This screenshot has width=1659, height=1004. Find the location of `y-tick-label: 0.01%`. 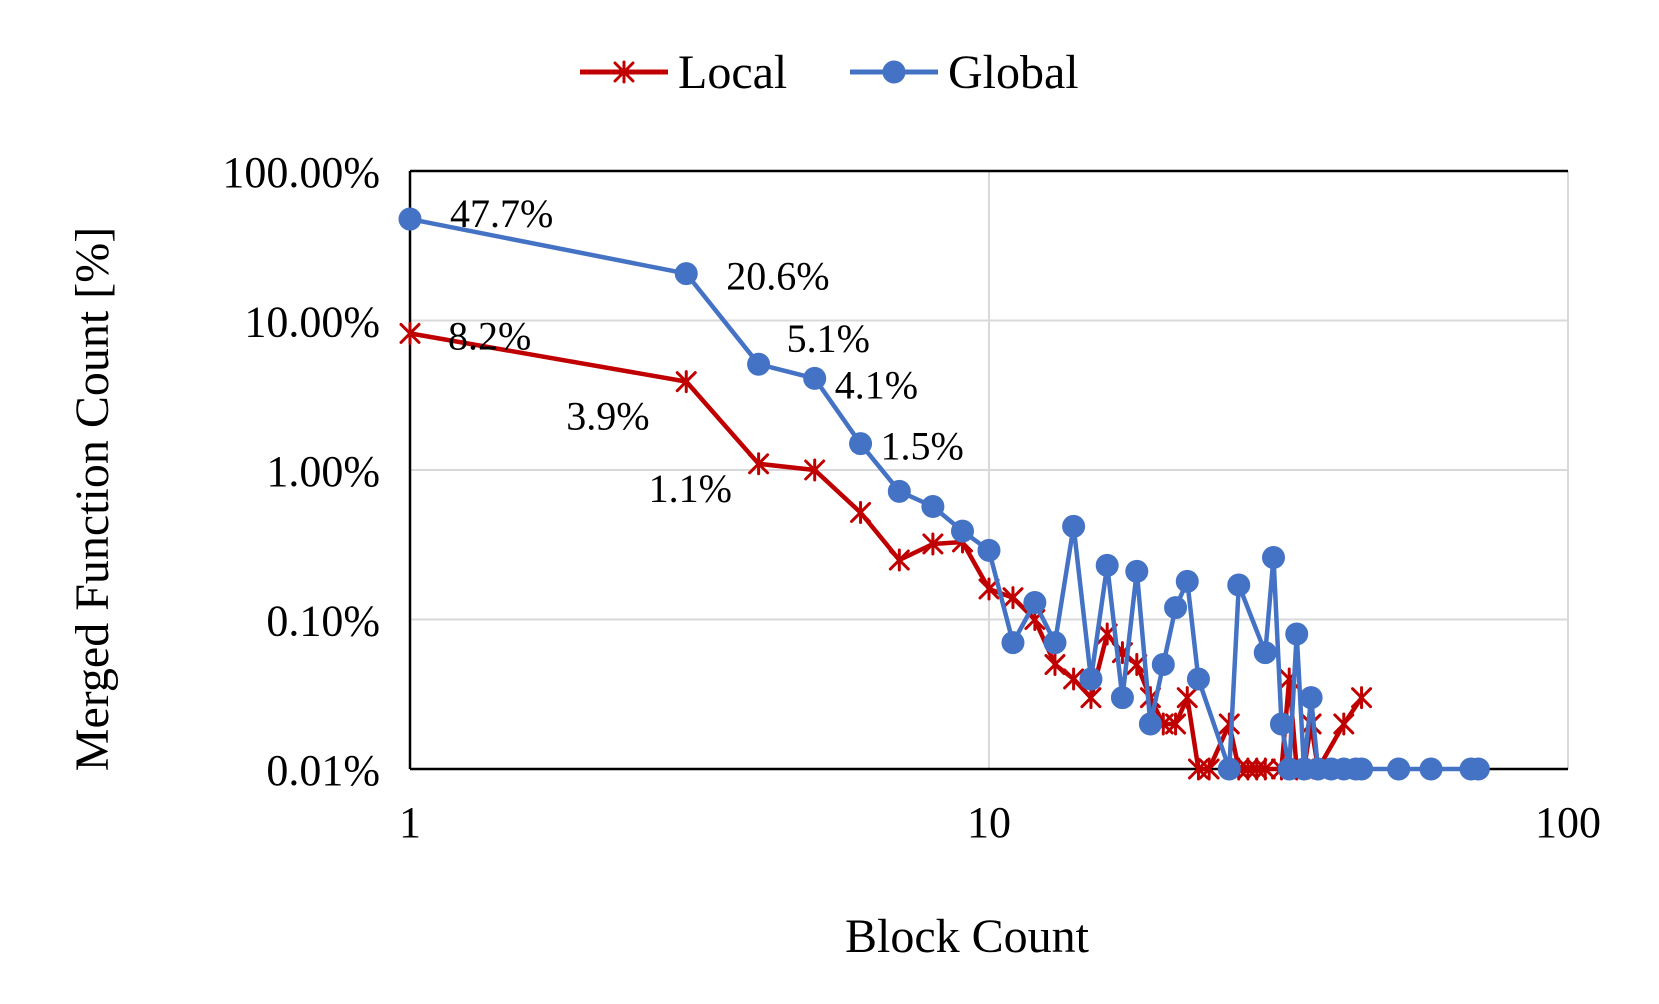

y-tick-label: 0.01% is located at coordinates (323, 770).